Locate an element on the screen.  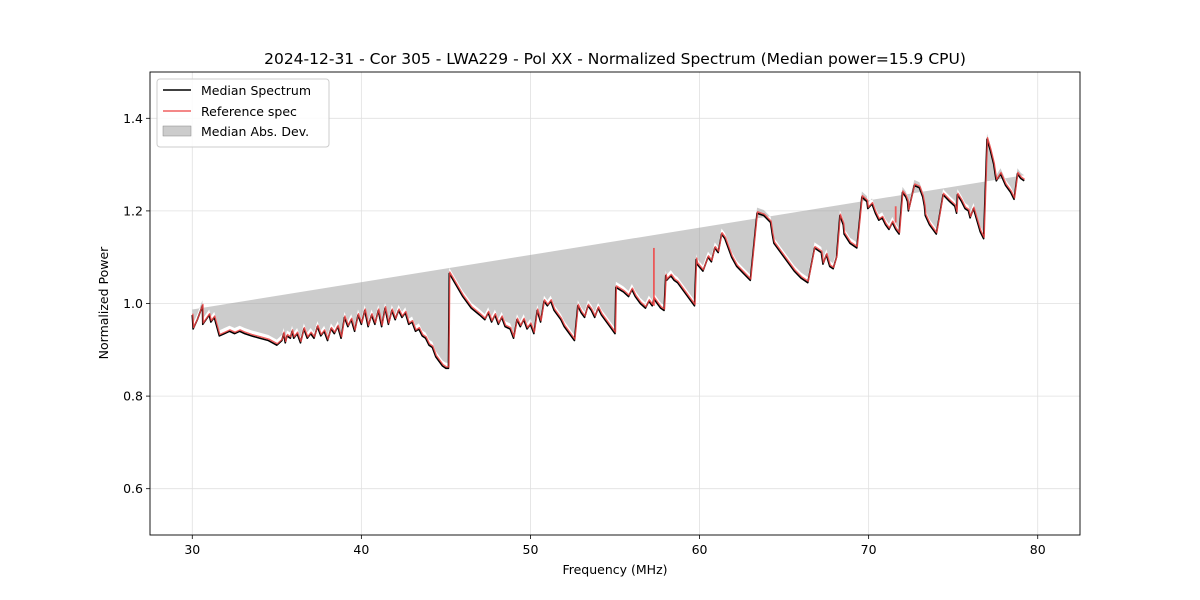
y-ticks: 0.6 0.8 1.0 1.2 1.4 is located at coordinates (136, 303).